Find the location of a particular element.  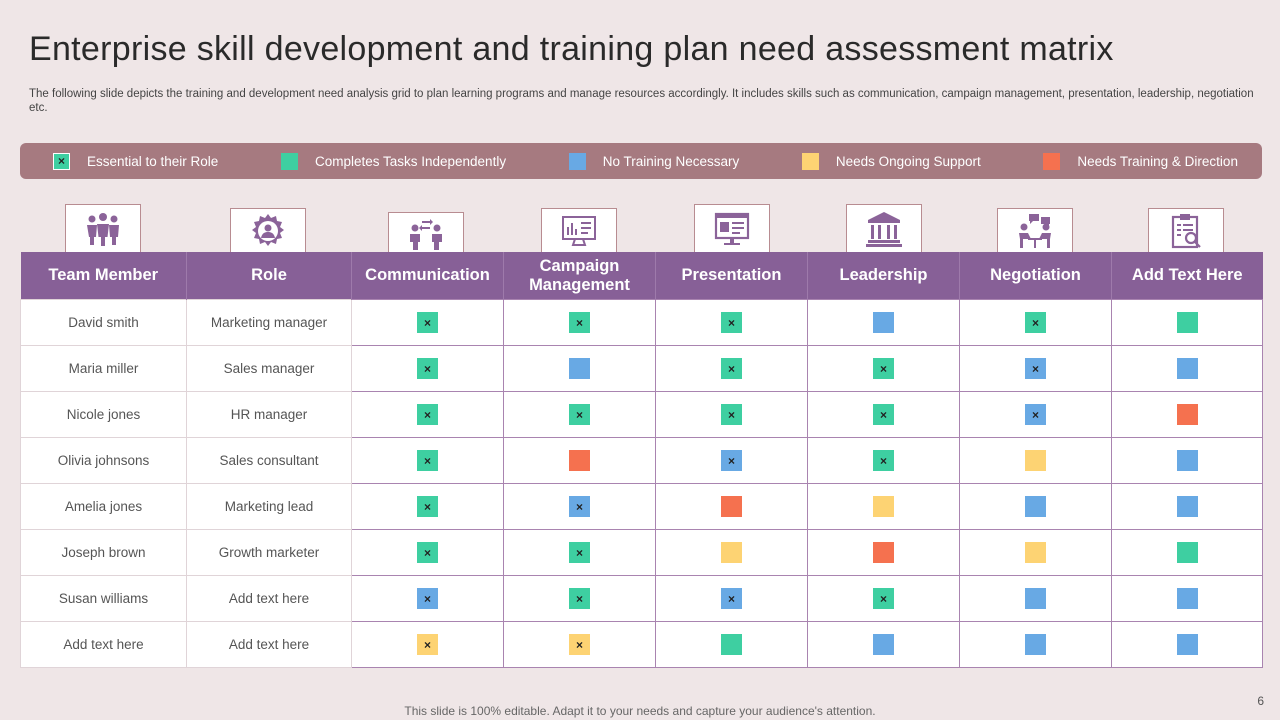

legend-label: Essential to their Role is located at coordinates (153, 161).